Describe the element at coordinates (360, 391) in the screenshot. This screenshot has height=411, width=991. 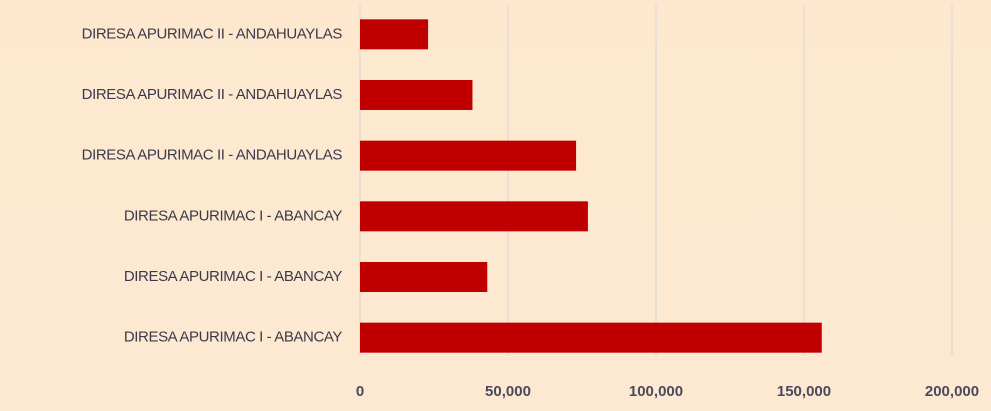
I see `x-tick-label: 0` at that location.